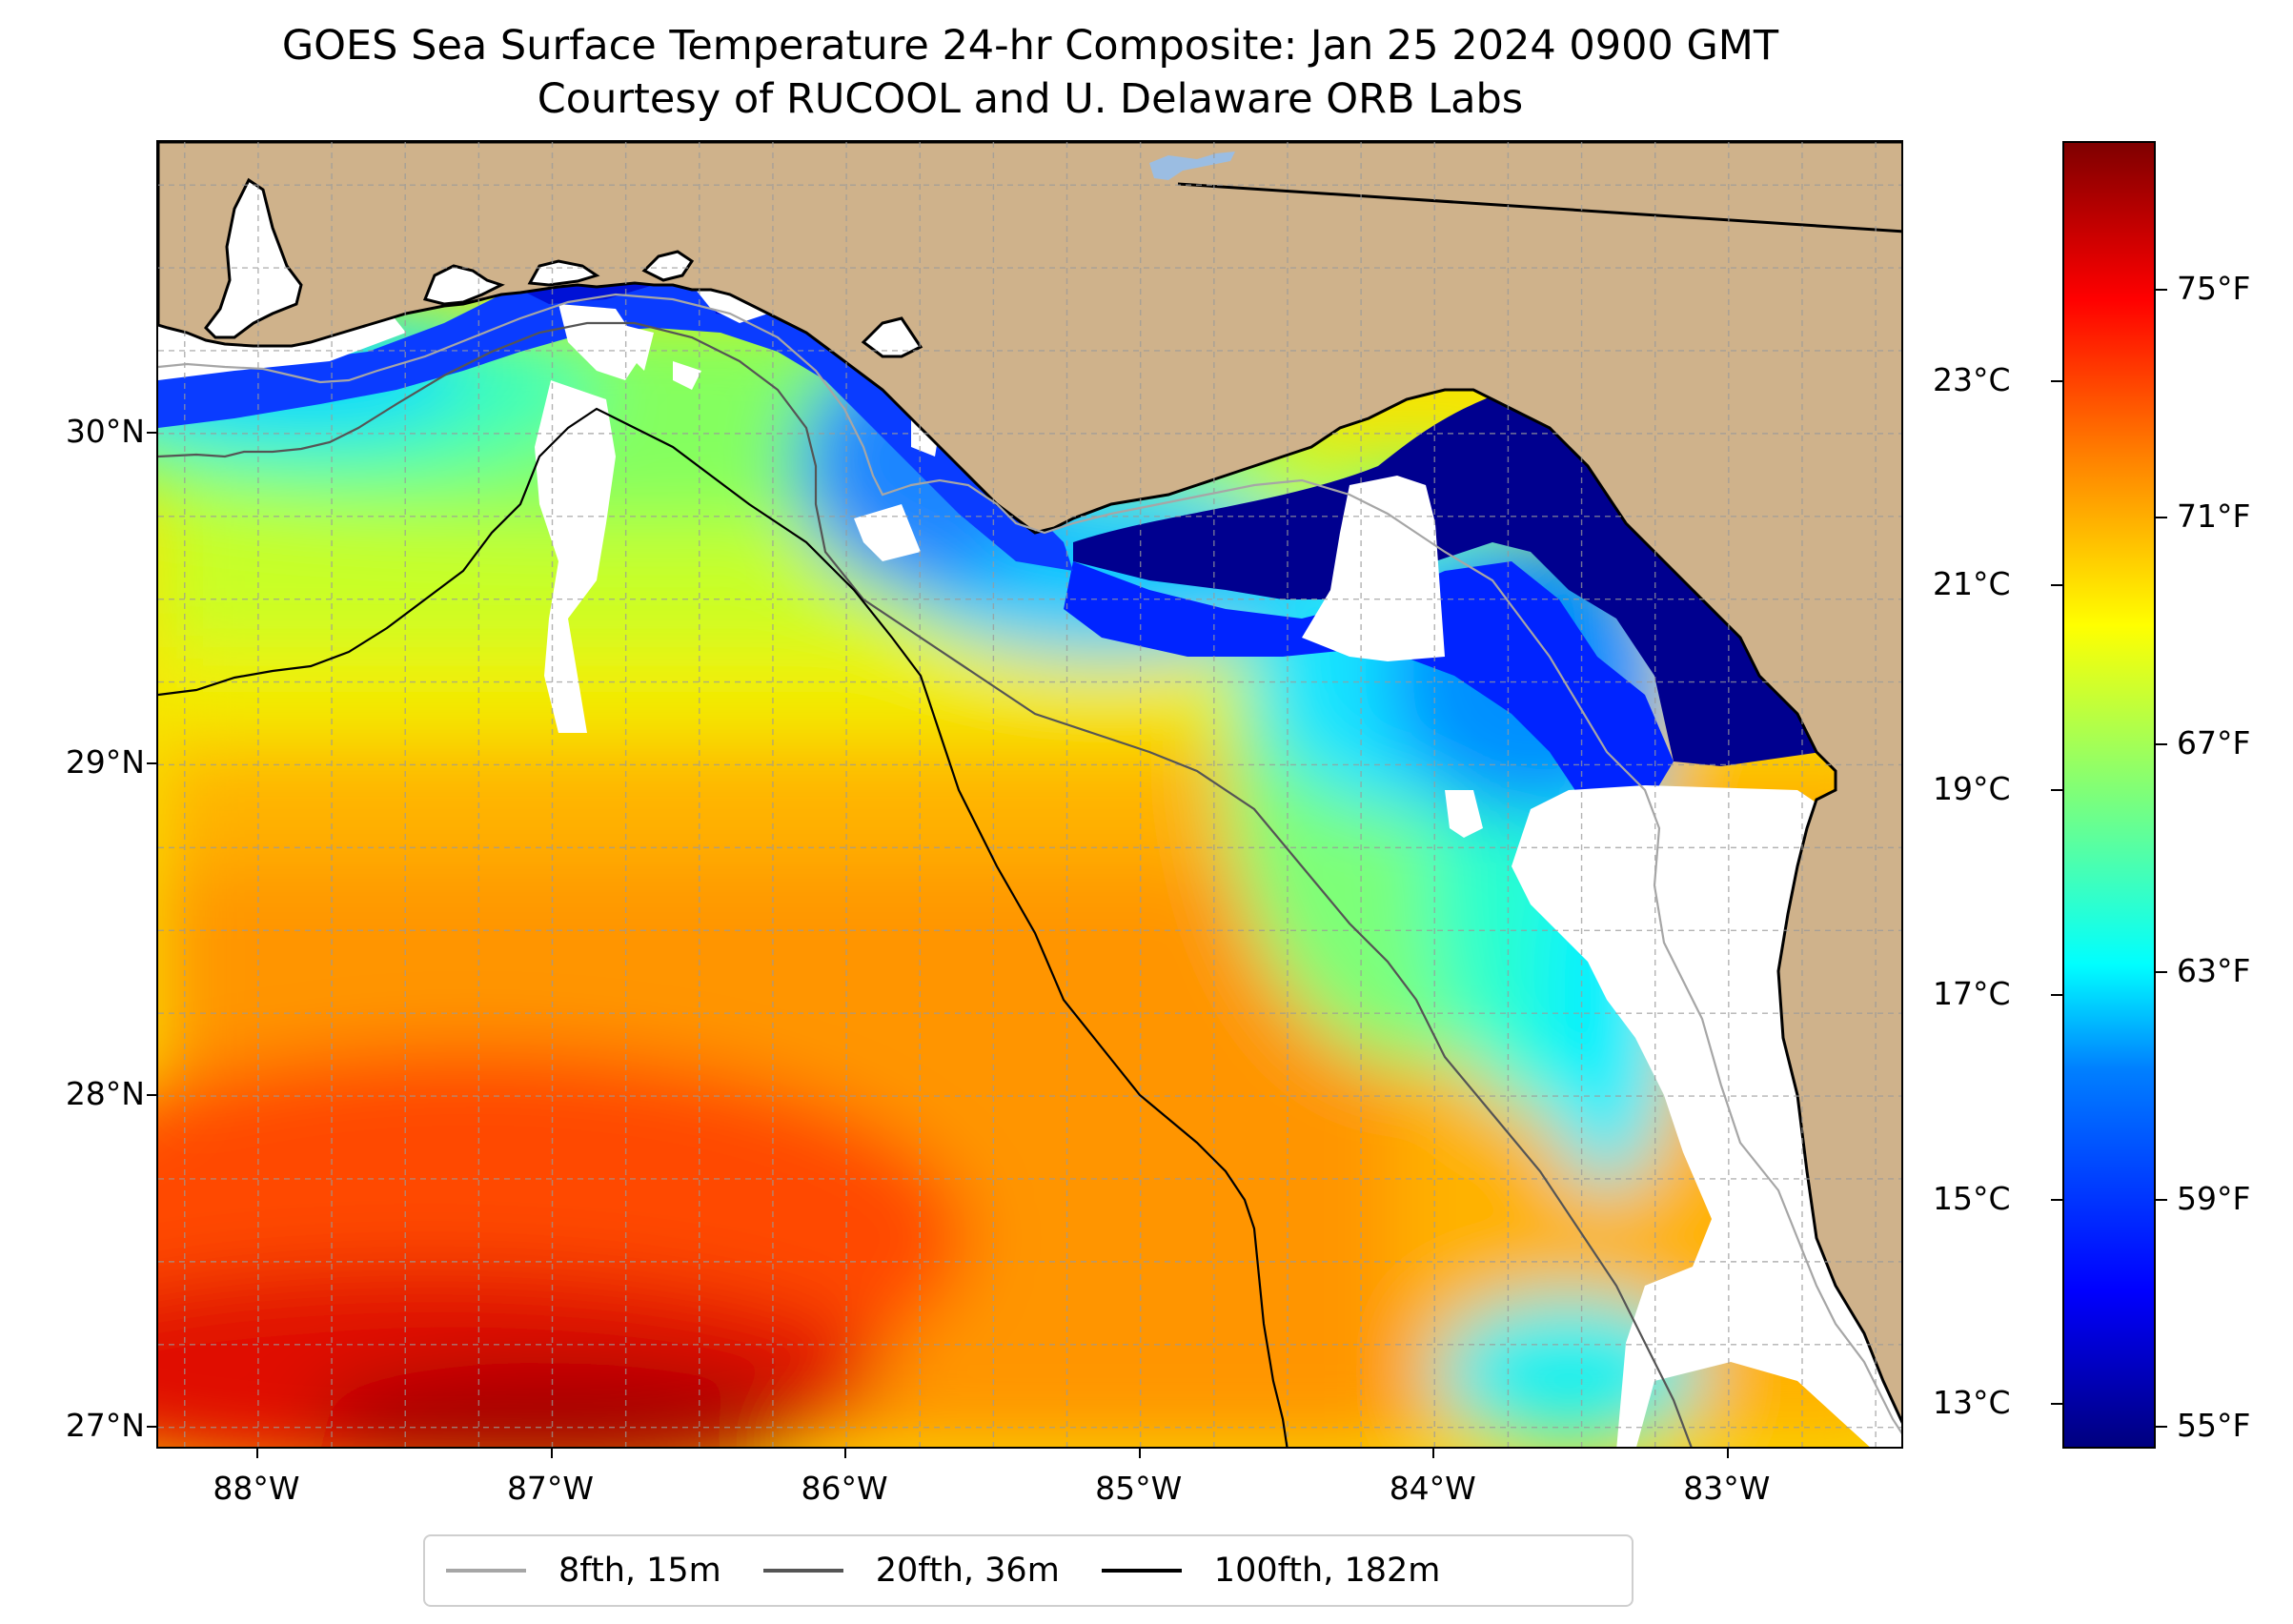  I want to click on legend-swatch-20fth, so click(802, 1571).